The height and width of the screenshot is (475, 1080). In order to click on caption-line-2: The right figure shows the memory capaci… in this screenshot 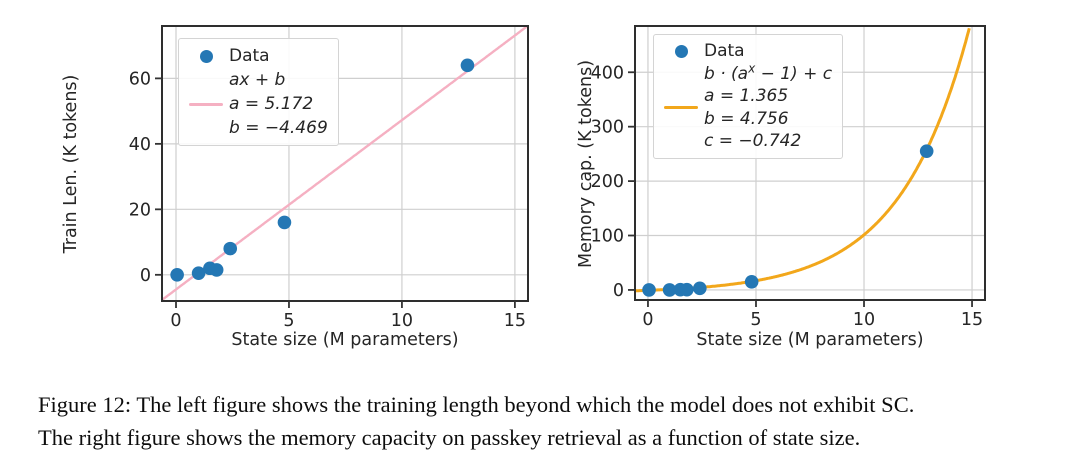, I will do `click(449, 437)`.